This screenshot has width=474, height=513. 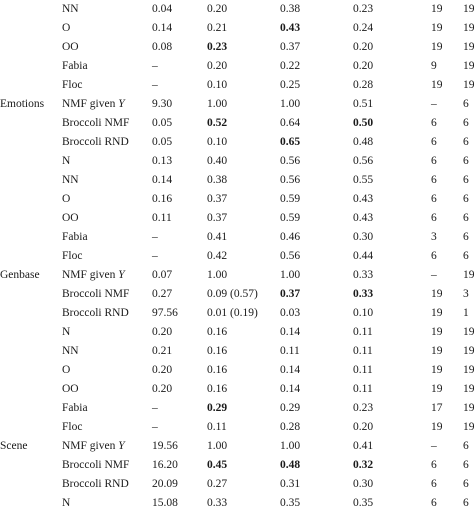 I want to click on table-row: O 0.20 0.16 0.14 0.11 19 19, so click(x=237, y=370).